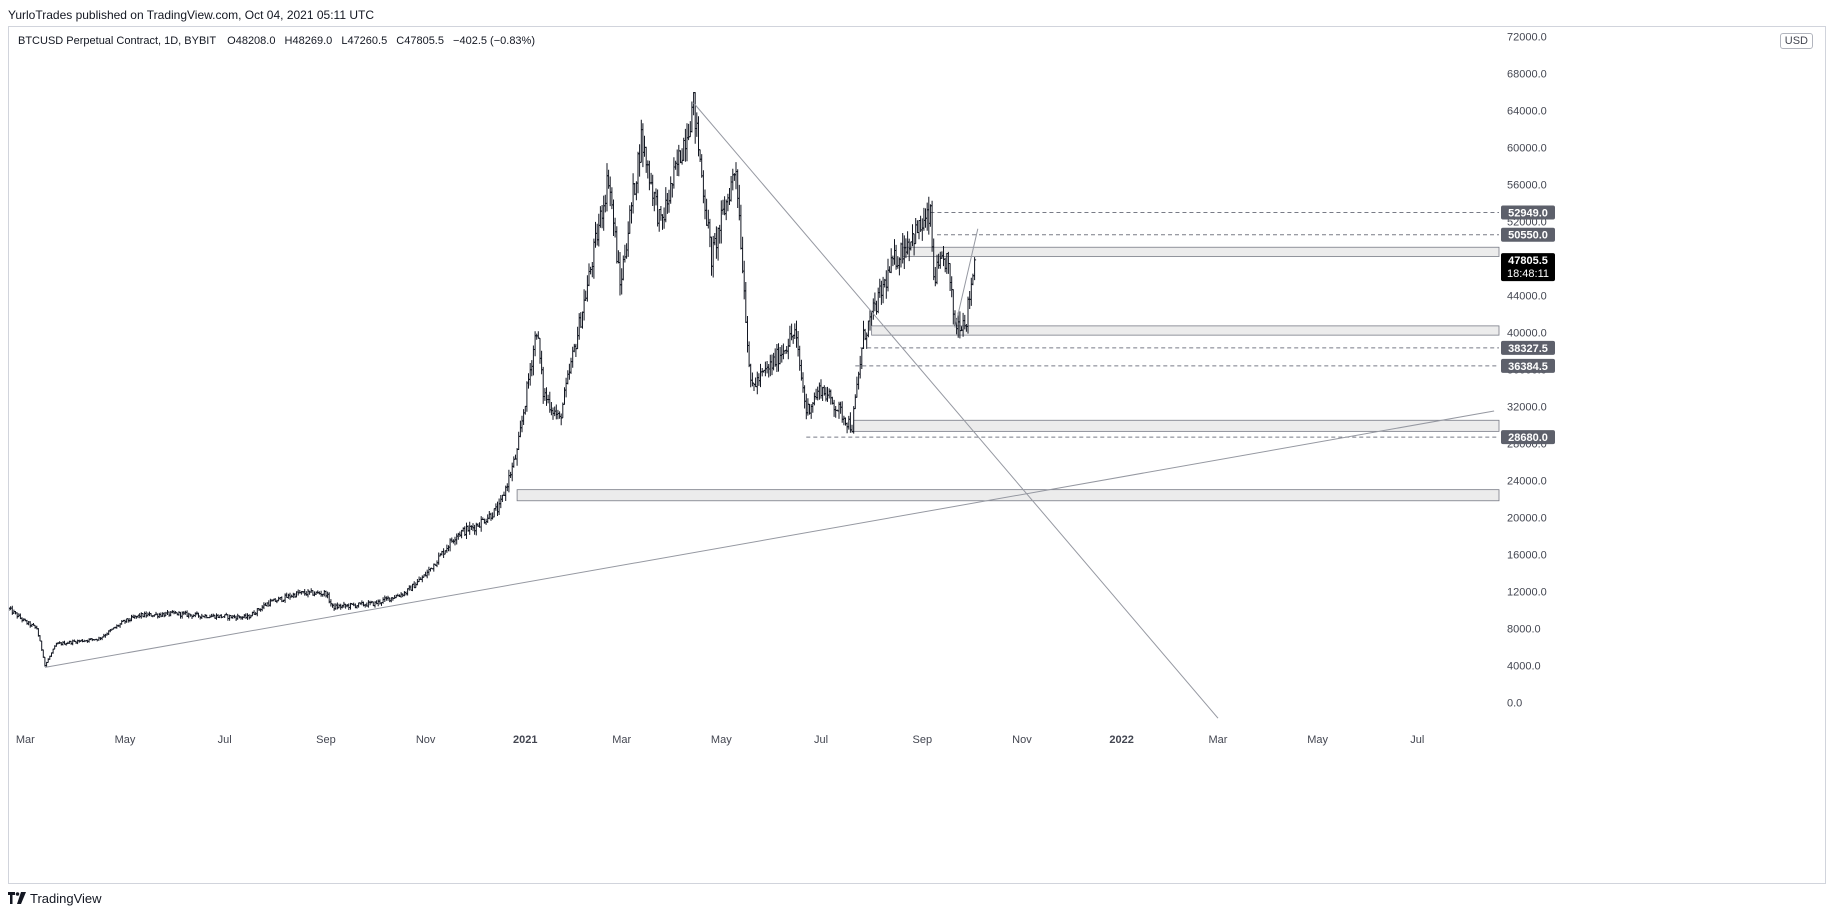 Image resolution: width=1834 pixels, height=914 pixels. I want to click on currency-button: USD, so click(1796, 41).